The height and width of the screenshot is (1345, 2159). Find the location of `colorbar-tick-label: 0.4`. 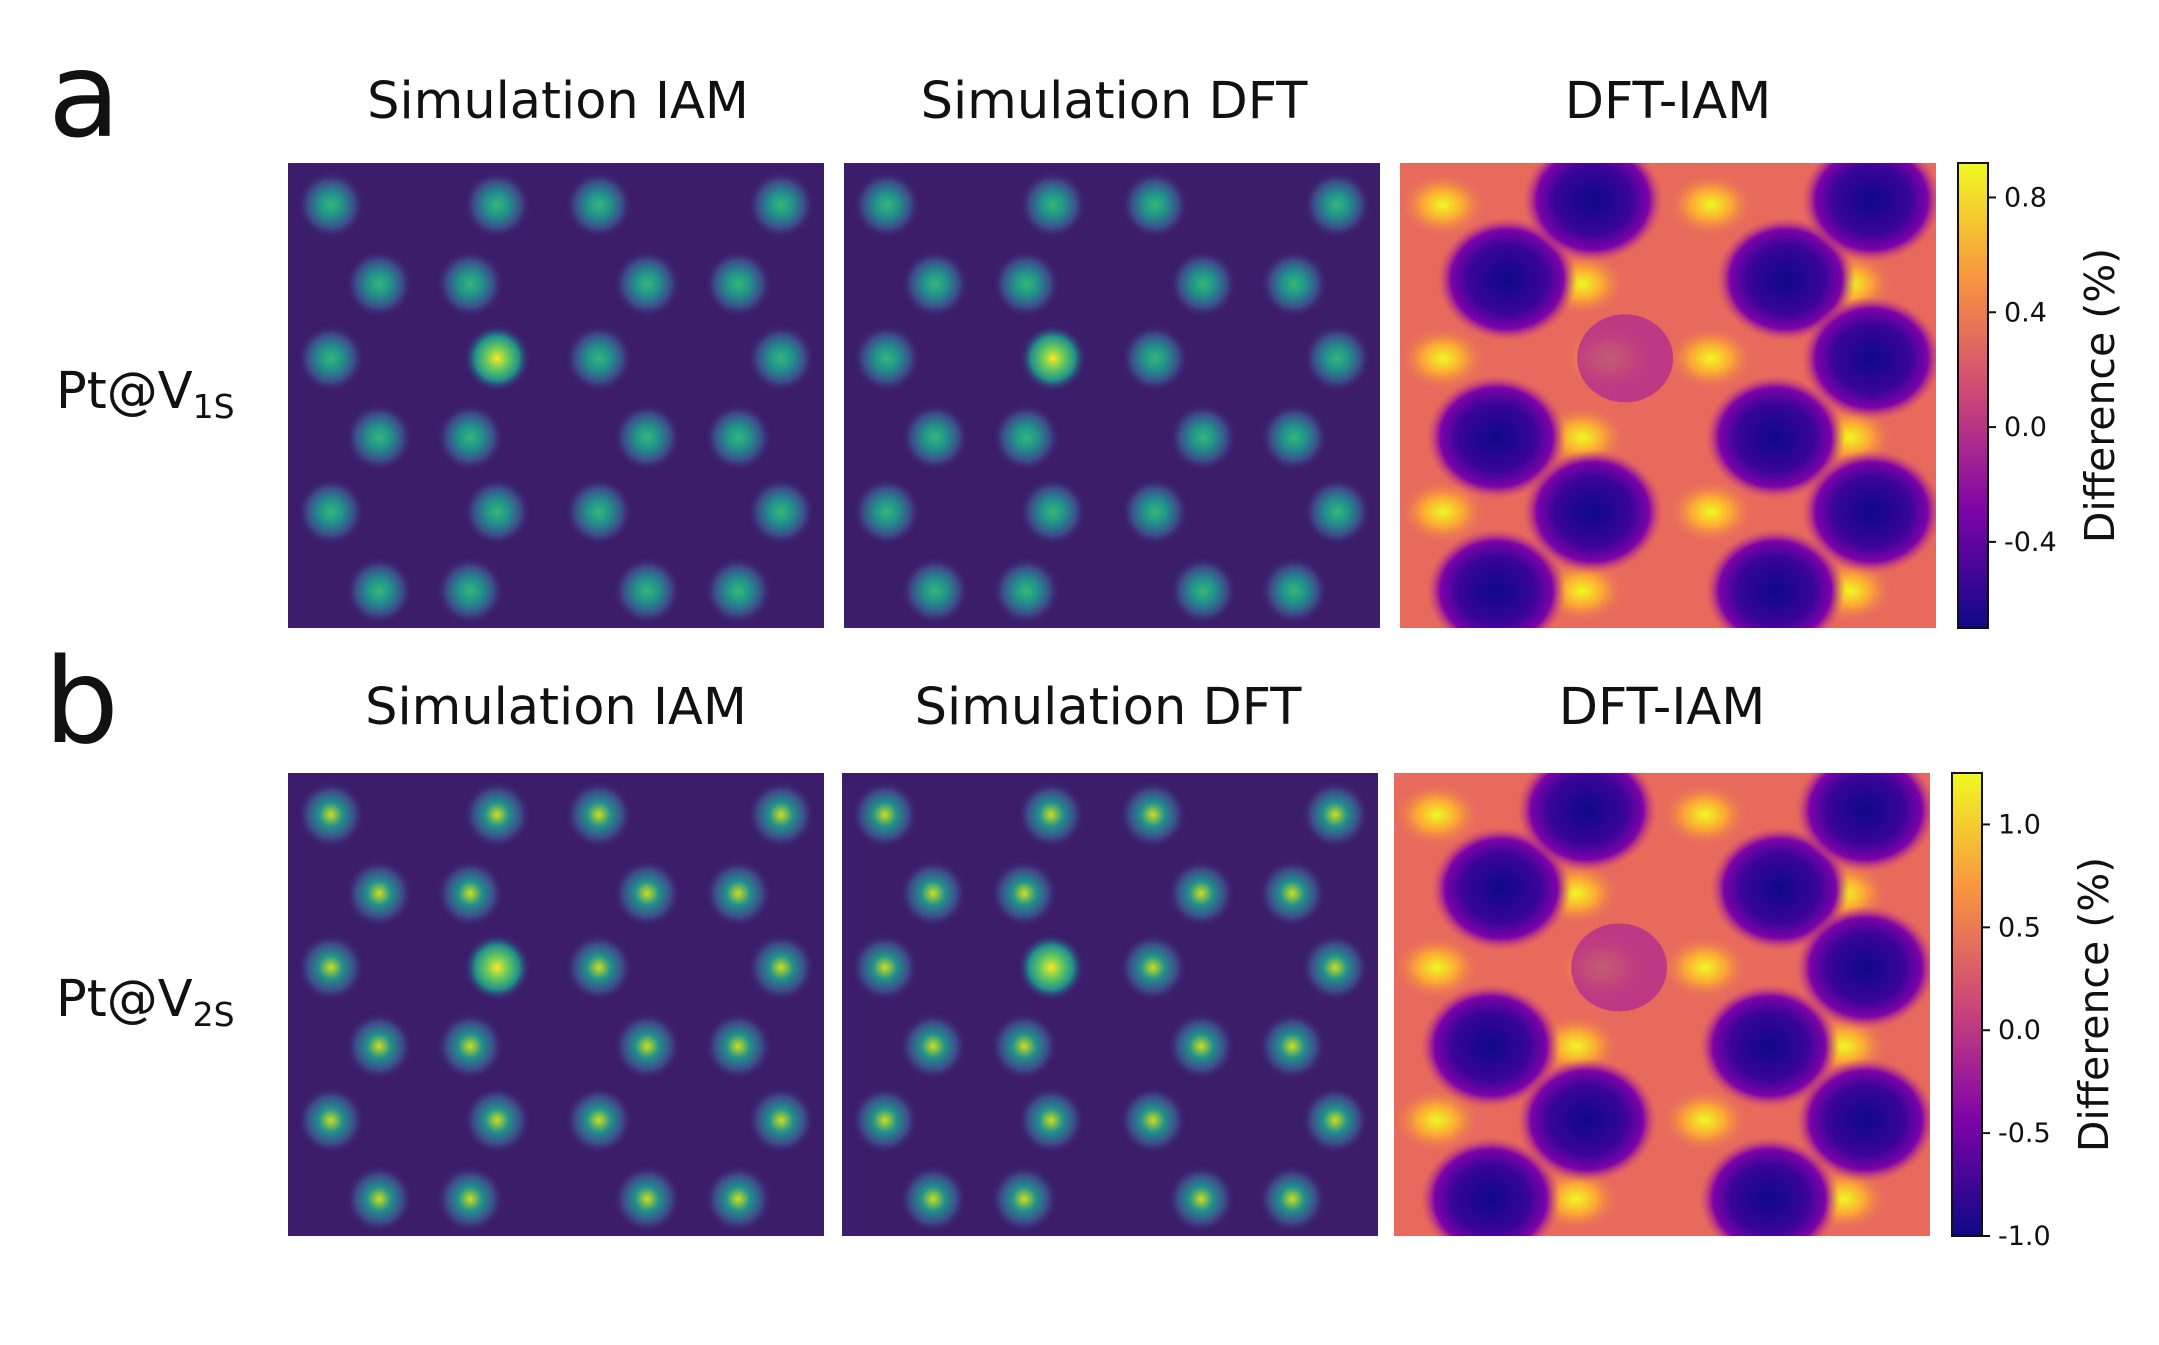

colorbar-tick-label: 0.4 is located at coordinates (2025, 312).